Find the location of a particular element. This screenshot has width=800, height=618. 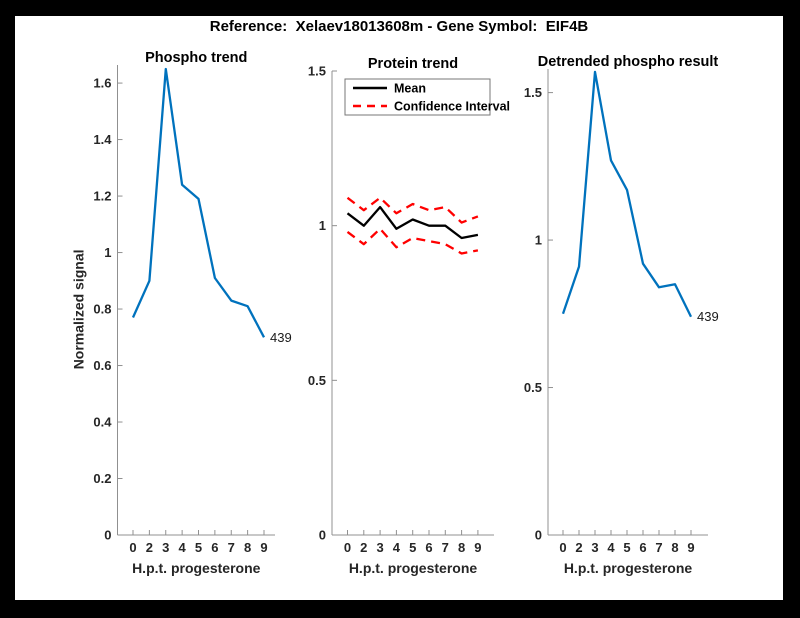

detrended-phospho-x-tick-label: 5 is located at coordinates (626, 547).